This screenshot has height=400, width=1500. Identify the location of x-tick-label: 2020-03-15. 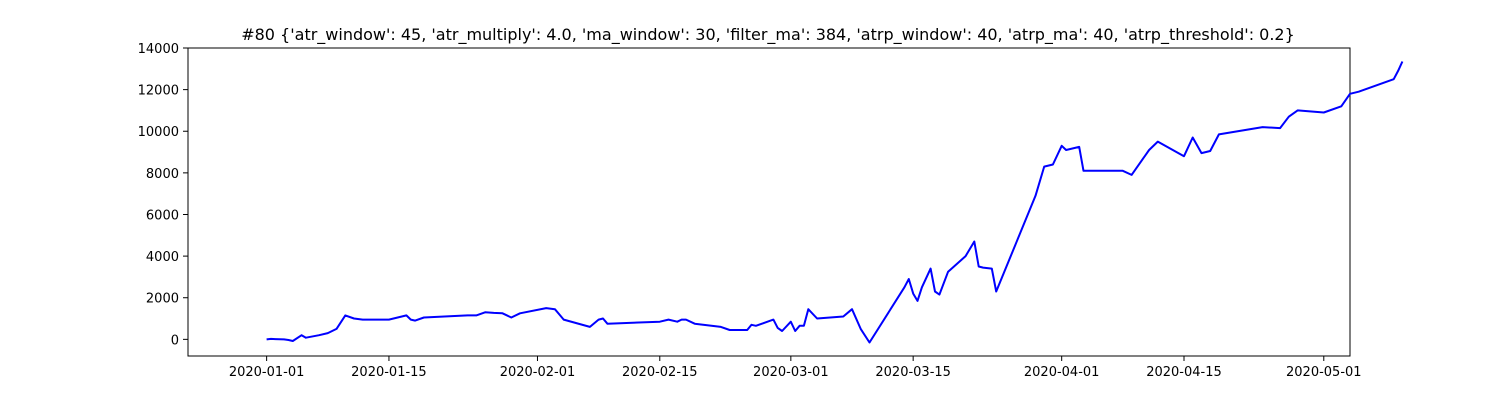
(913, 372).